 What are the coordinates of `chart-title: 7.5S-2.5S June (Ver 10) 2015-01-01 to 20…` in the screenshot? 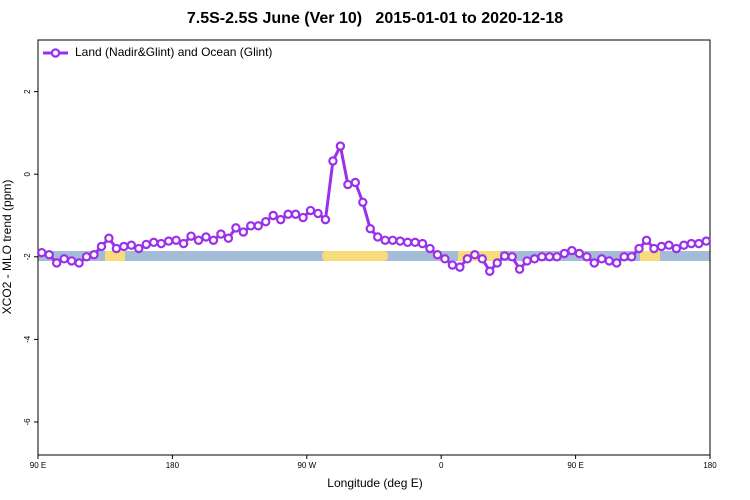 It's located at (375, 18).